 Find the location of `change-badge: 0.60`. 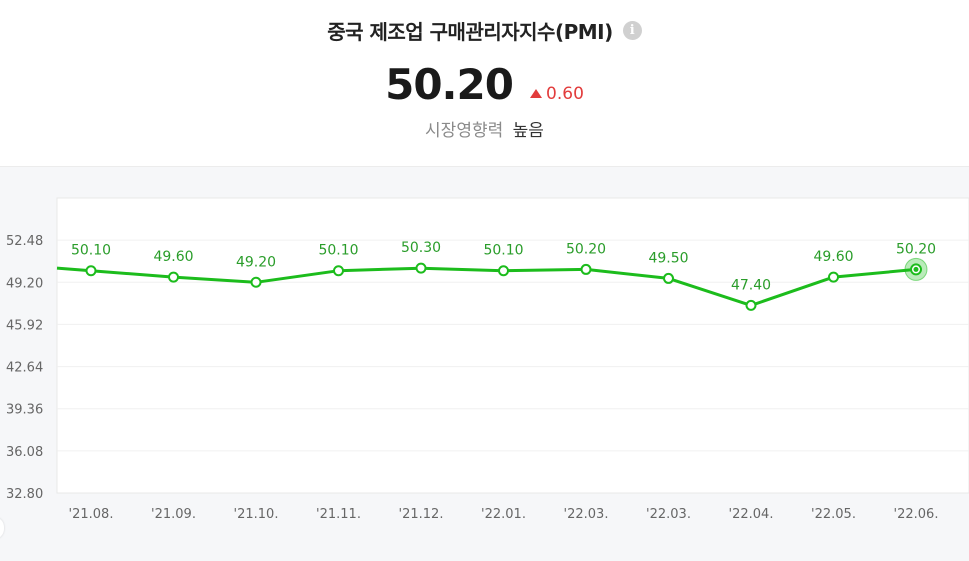

change-badge: 0.60 is located at coordinates (557, 94).